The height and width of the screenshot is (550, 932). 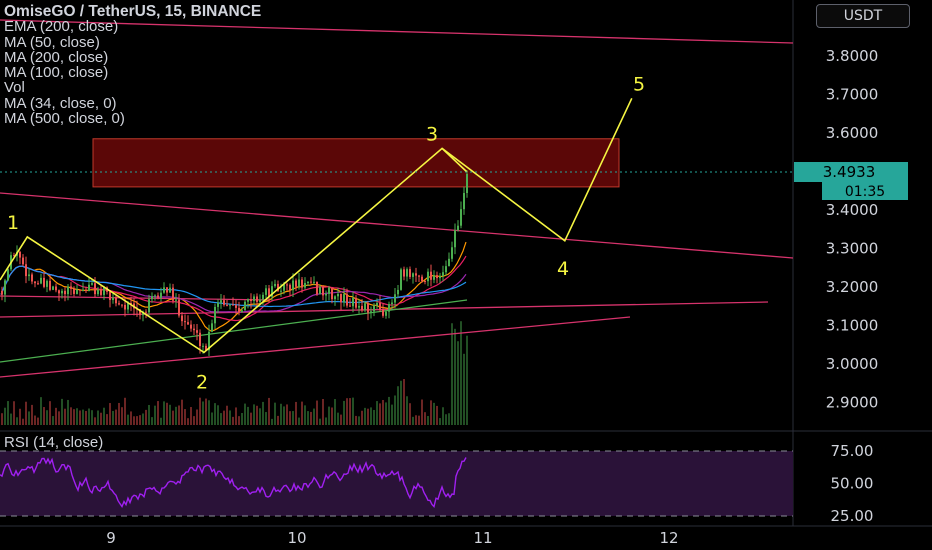 I want to click on indicator-ma-500: MA (500, close, 0), so click(x=64, y=119).